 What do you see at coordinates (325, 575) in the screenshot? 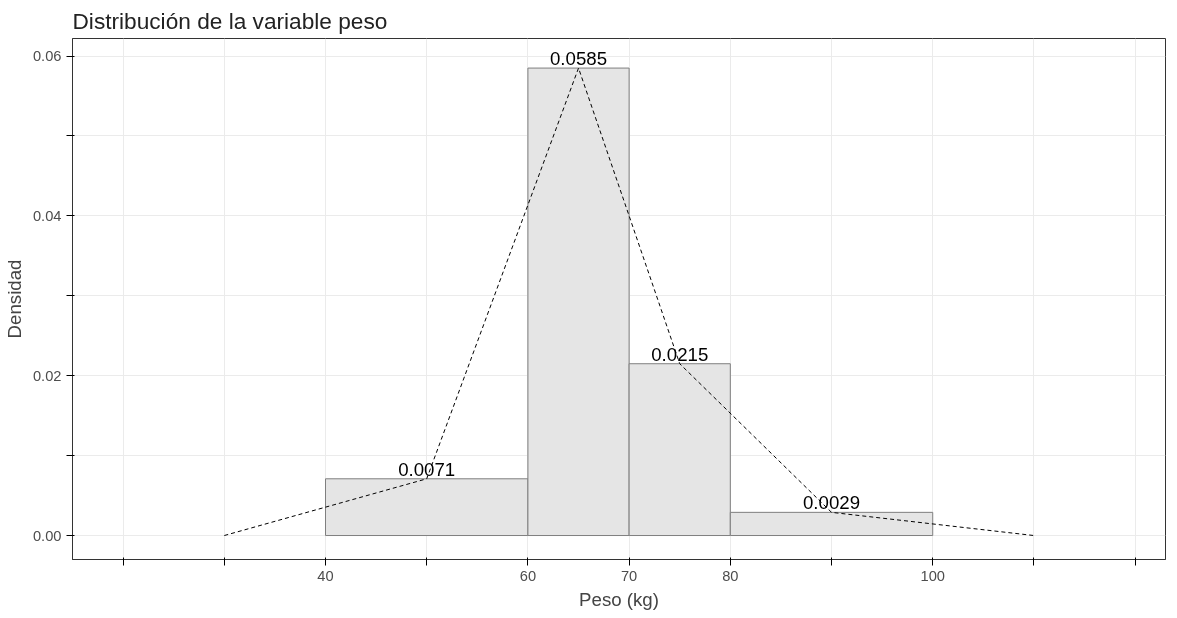
I see `x-tick-label: 40` at bounding box center [325, 575].